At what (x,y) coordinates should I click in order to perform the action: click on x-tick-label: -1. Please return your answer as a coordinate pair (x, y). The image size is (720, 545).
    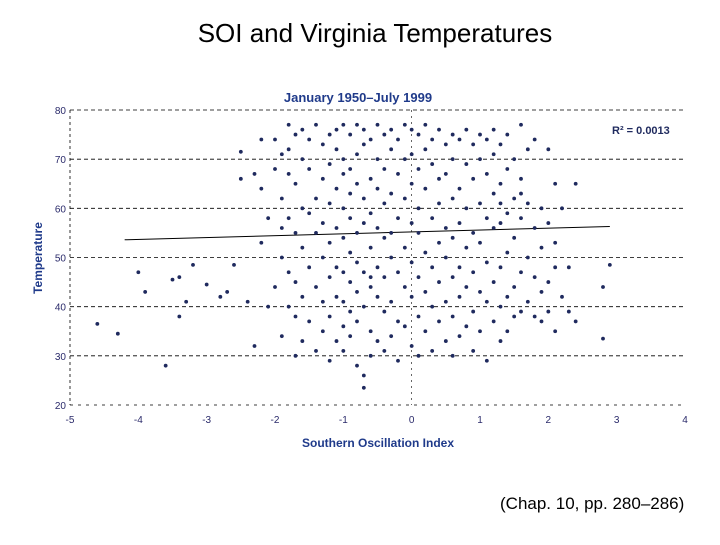
    Looking at the image, I should click on (343, 420).